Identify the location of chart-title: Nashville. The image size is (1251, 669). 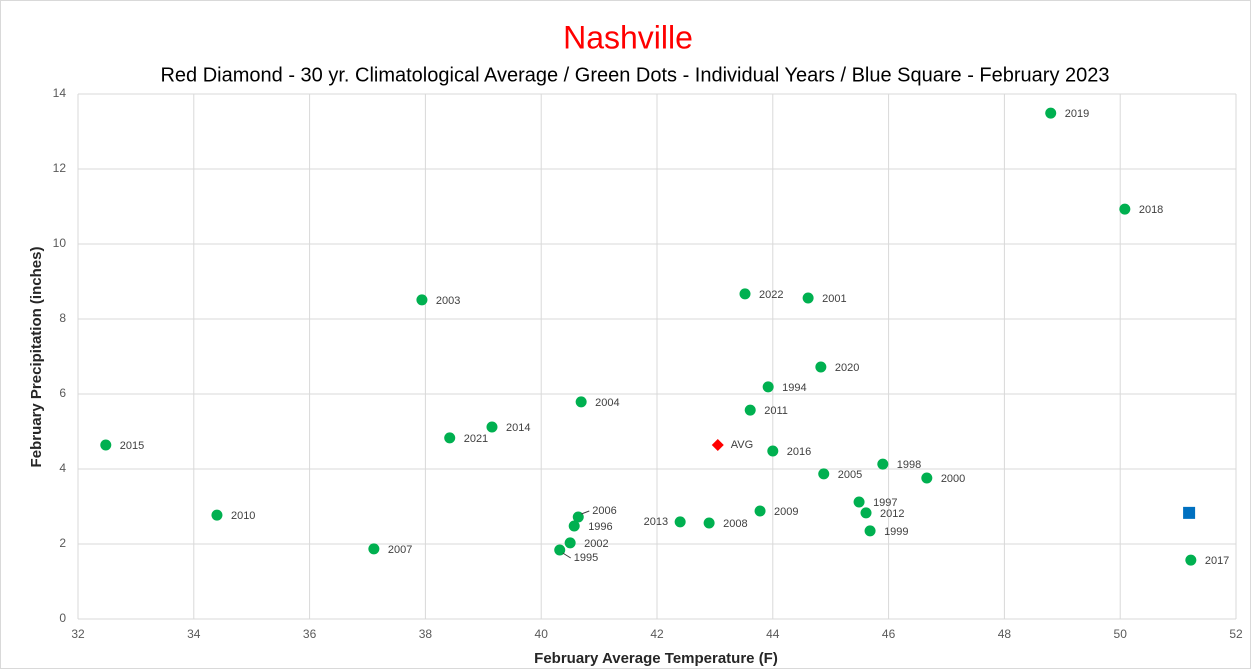
(628, 37).